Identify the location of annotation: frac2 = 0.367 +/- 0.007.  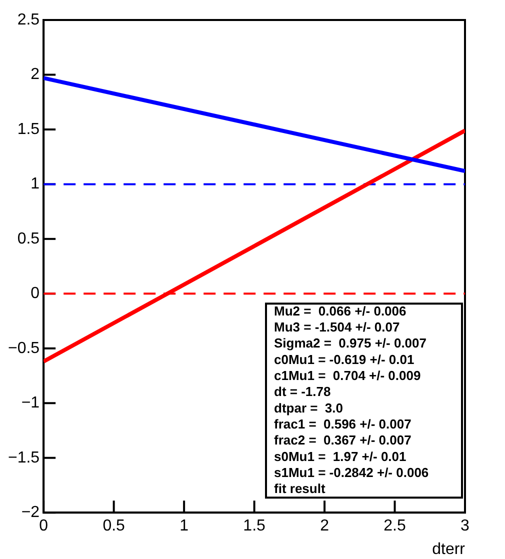
(343, 440).